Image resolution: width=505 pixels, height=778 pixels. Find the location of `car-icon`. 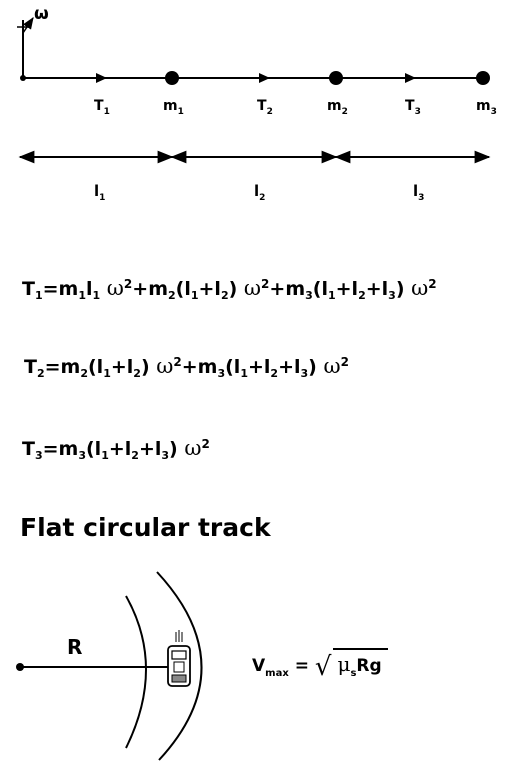

car-icon is located at coordinates (179, 658).